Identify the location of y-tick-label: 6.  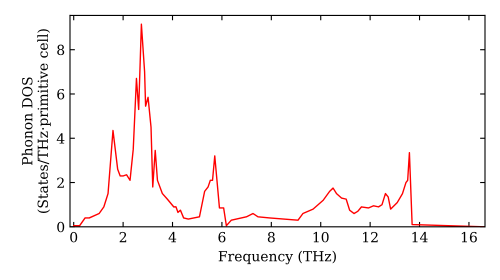
(60, 94).